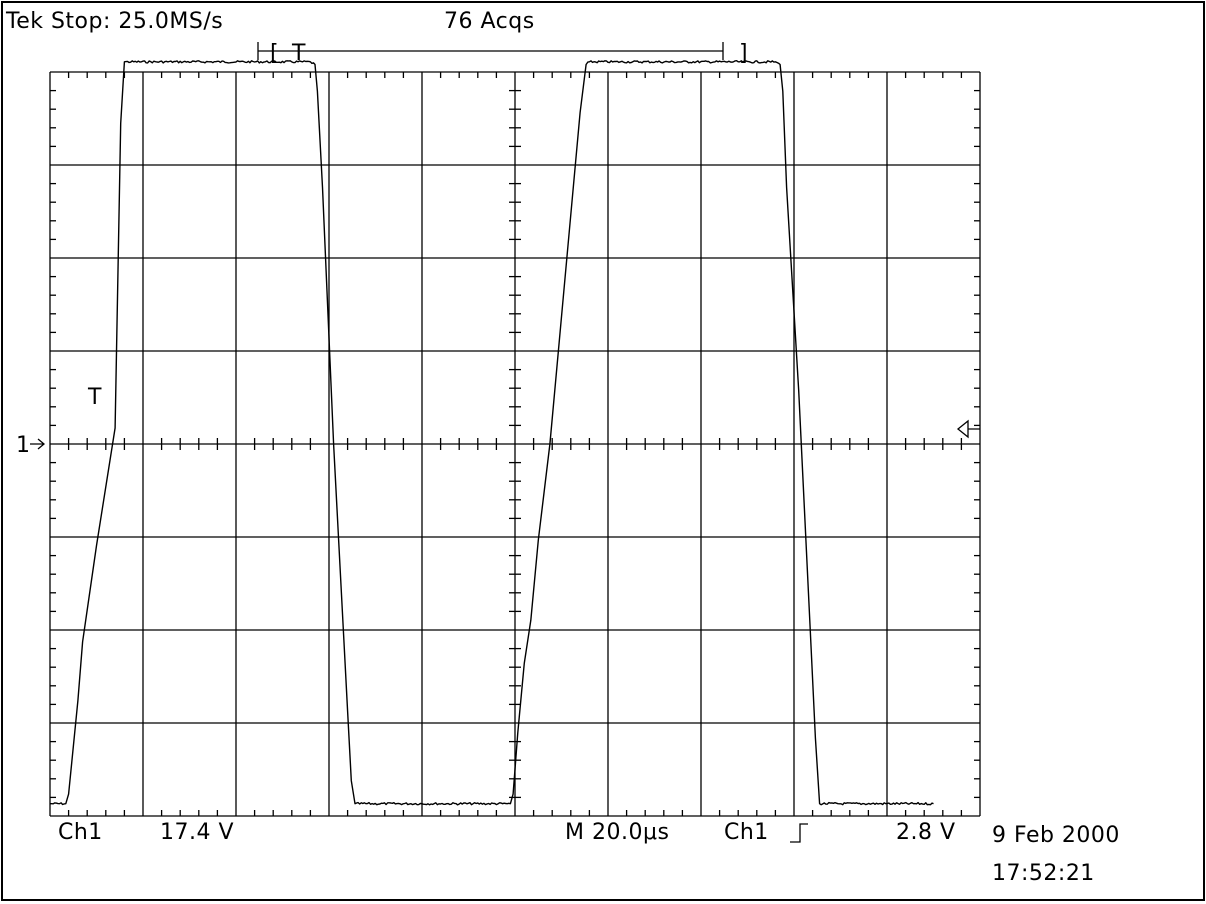 This screenshot has width=1206, height=904. Describe the element at coordinates (926, 832) in the screenshot. I see `trigger-level: 2.8 V` at that location.